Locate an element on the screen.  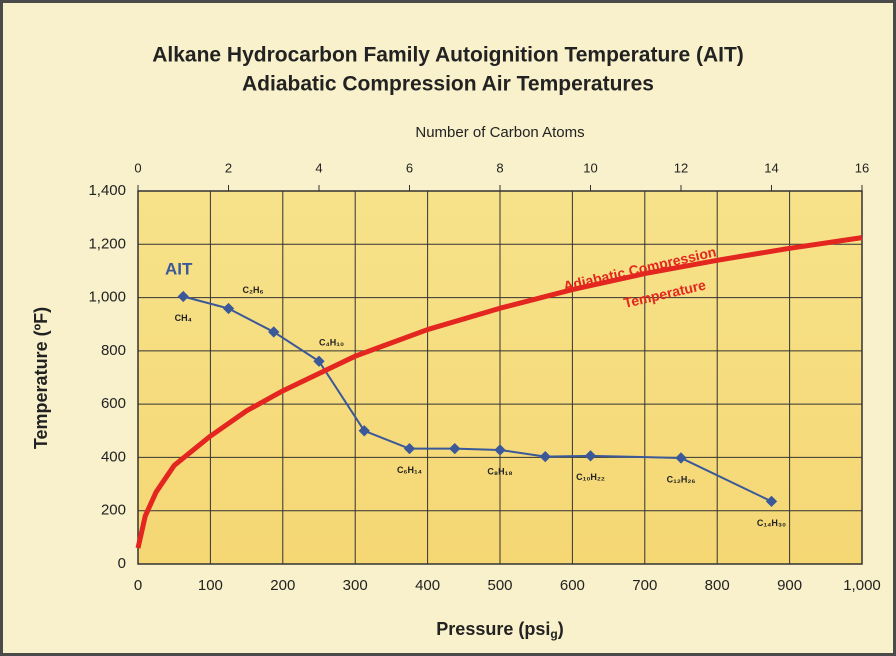
point-label: C₁₄H₃₀ is located at coordinates (771, 523).